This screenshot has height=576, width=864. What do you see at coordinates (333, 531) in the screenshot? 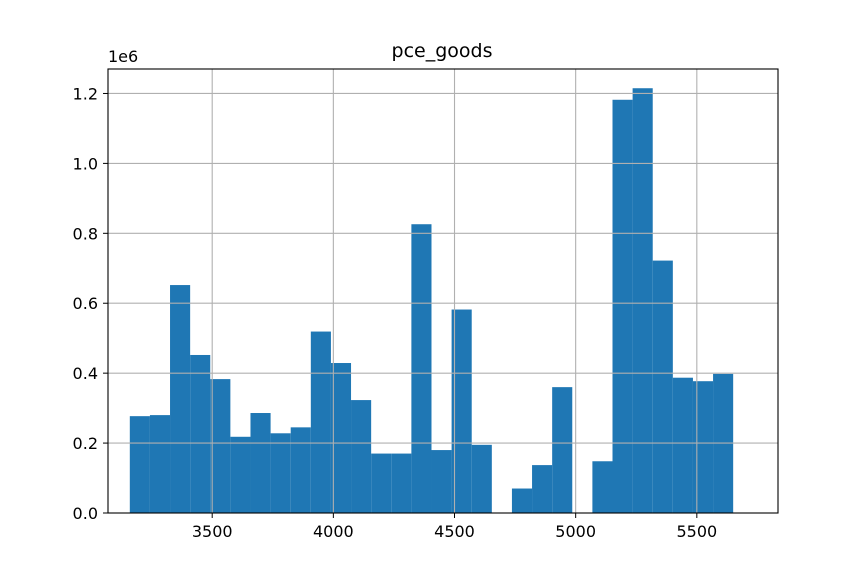
I see `x-tick-label: 4000` at bounding box center [333, 531].